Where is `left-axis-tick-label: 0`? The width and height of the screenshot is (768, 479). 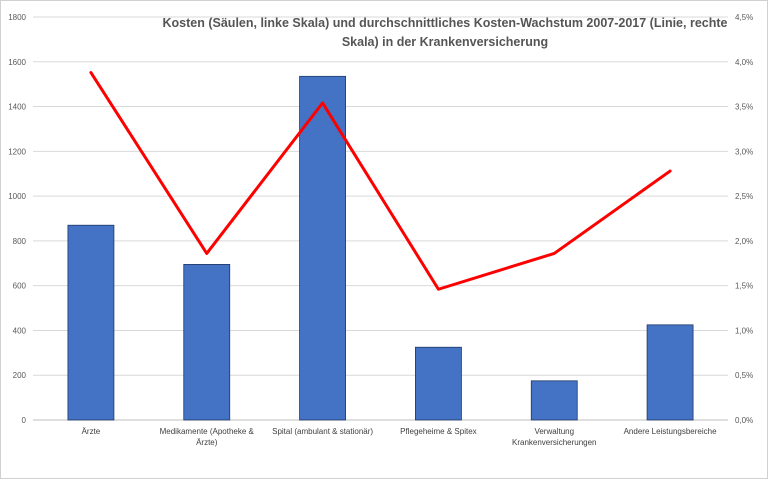
left-axis-tick-label: 0 is located at coordinates (24, 420).